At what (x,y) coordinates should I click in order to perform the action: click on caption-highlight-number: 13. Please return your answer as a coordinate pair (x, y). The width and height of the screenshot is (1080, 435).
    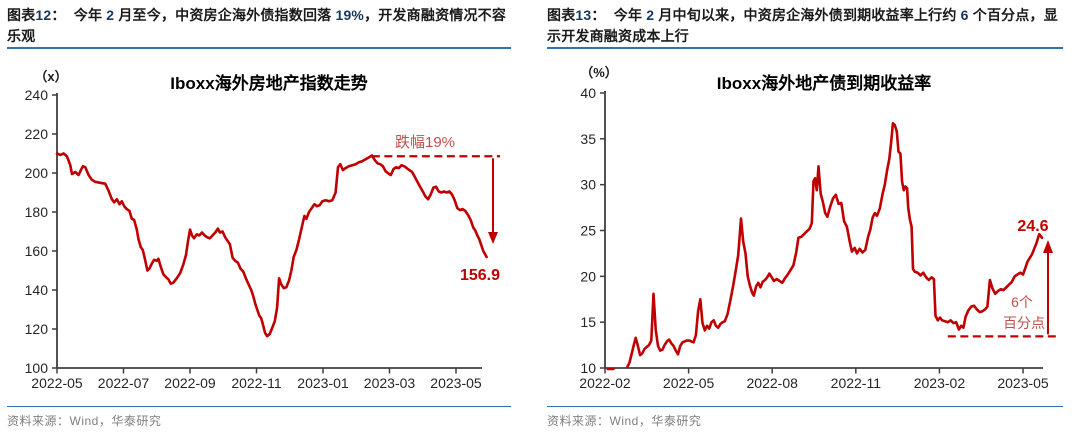
    Looking at the image, I should click on (583, 15).